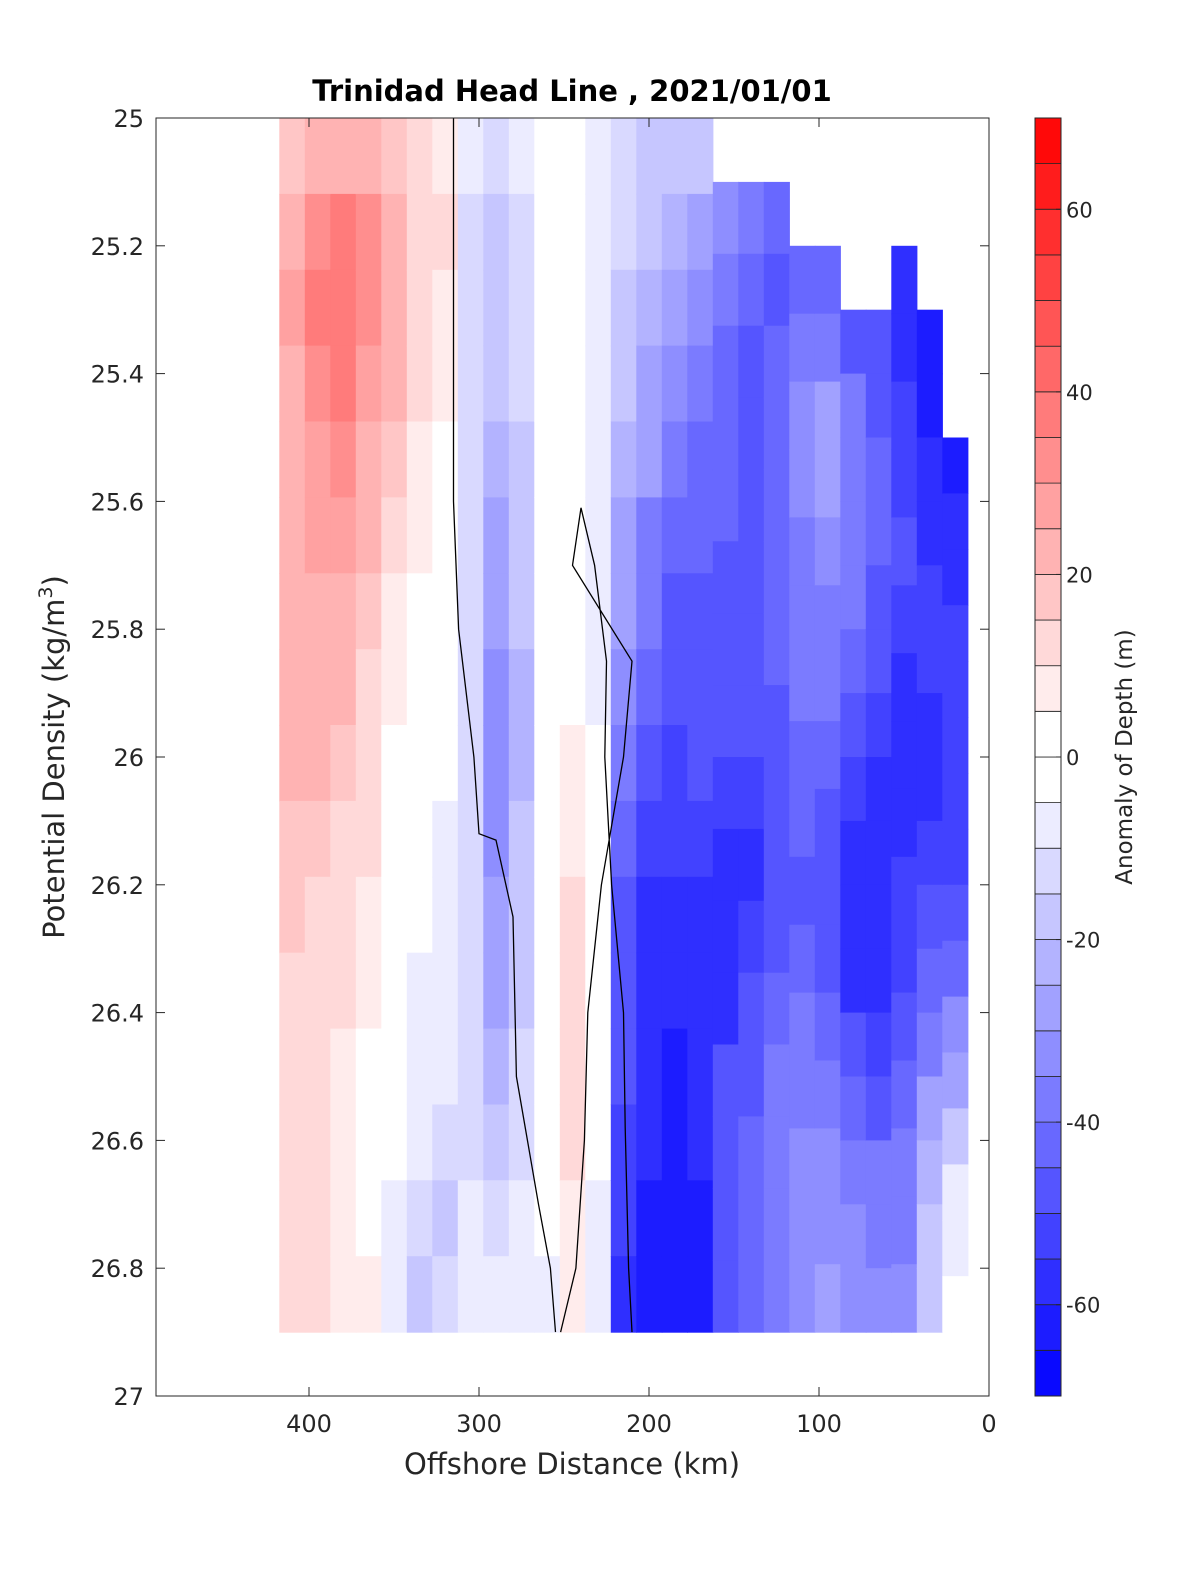 Image resolution: width=1200 pixels, height=1575 pixels. What do you see at coordinates (46, 592) in the screenshot?
I see `y-axis-title-sup: 3` at bounding box center [46, 592].